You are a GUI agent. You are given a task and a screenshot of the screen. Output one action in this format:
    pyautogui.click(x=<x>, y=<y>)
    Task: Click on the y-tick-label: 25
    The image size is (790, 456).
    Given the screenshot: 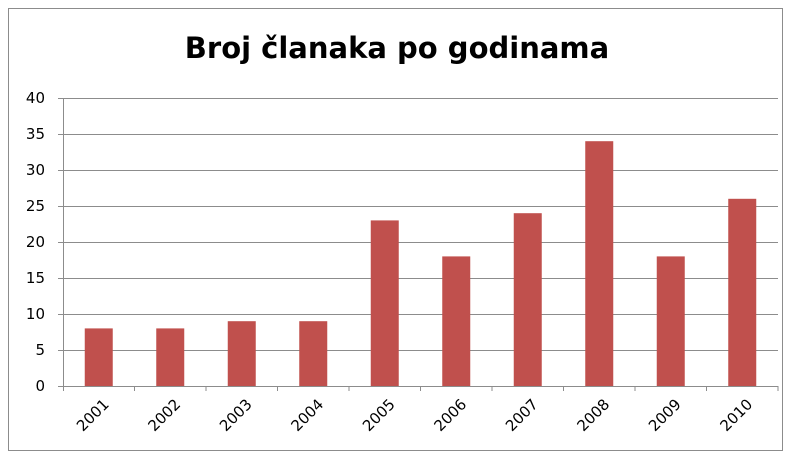 What is the action you would take?
    pyautogui.click(x=35, y=206)
    